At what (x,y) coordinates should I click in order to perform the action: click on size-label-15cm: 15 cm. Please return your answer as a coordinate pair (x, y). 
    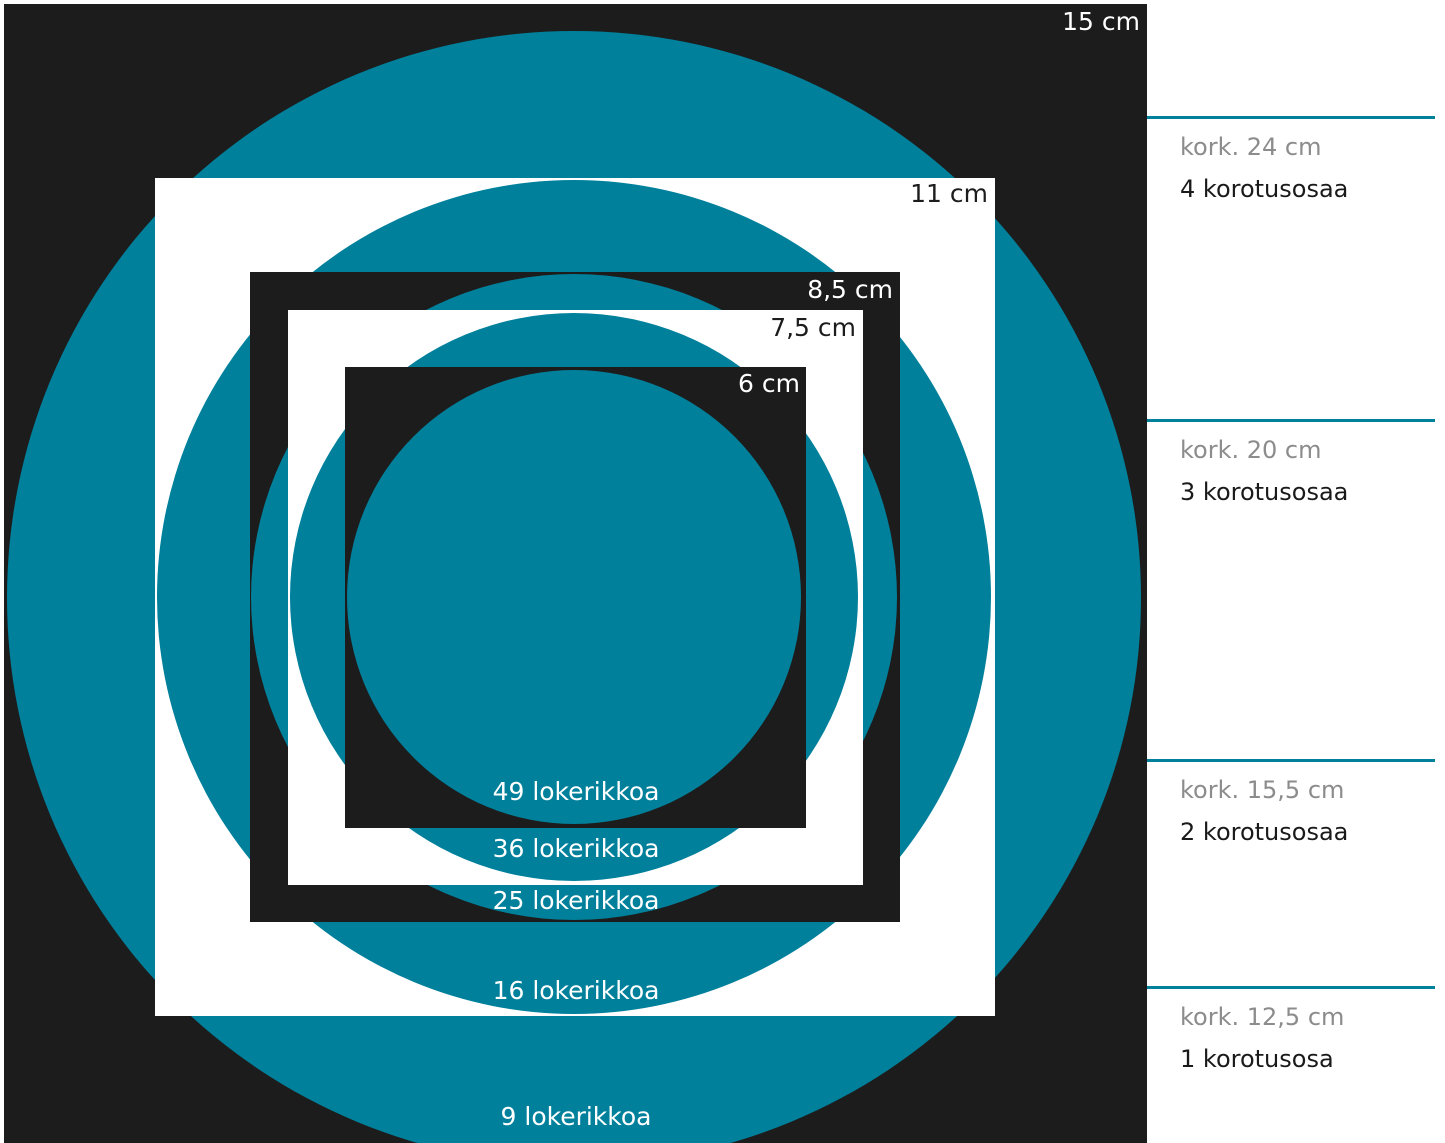
    Looking at the image, I should click on (1101, 21).